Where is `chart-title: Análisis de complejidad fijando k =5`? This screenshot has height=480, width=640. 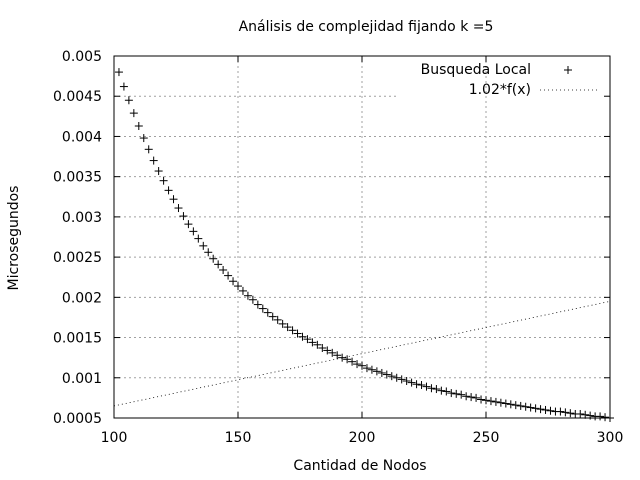 chart-title: Análisis de complejidad fijando k =5 is located at coordinates (366, 27).